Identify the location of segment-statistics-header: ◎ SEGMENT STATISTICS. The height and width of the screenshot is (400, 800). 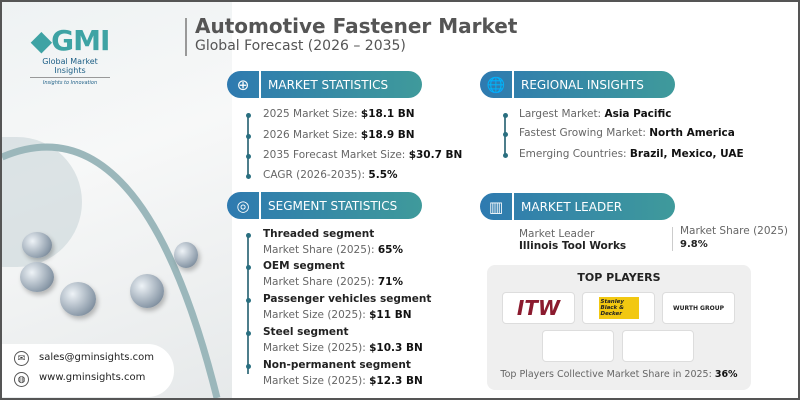
(324, 205).